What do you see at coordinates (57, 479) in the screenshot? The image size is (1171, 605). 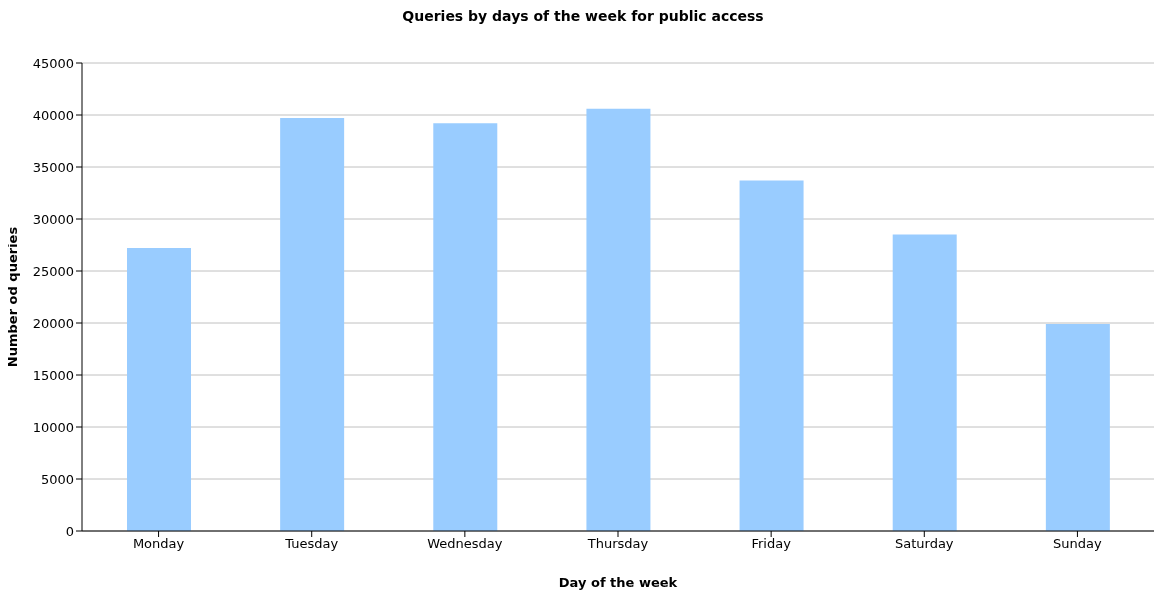 I see `y-tick-label: 5000` at bounding box center [57, 479].